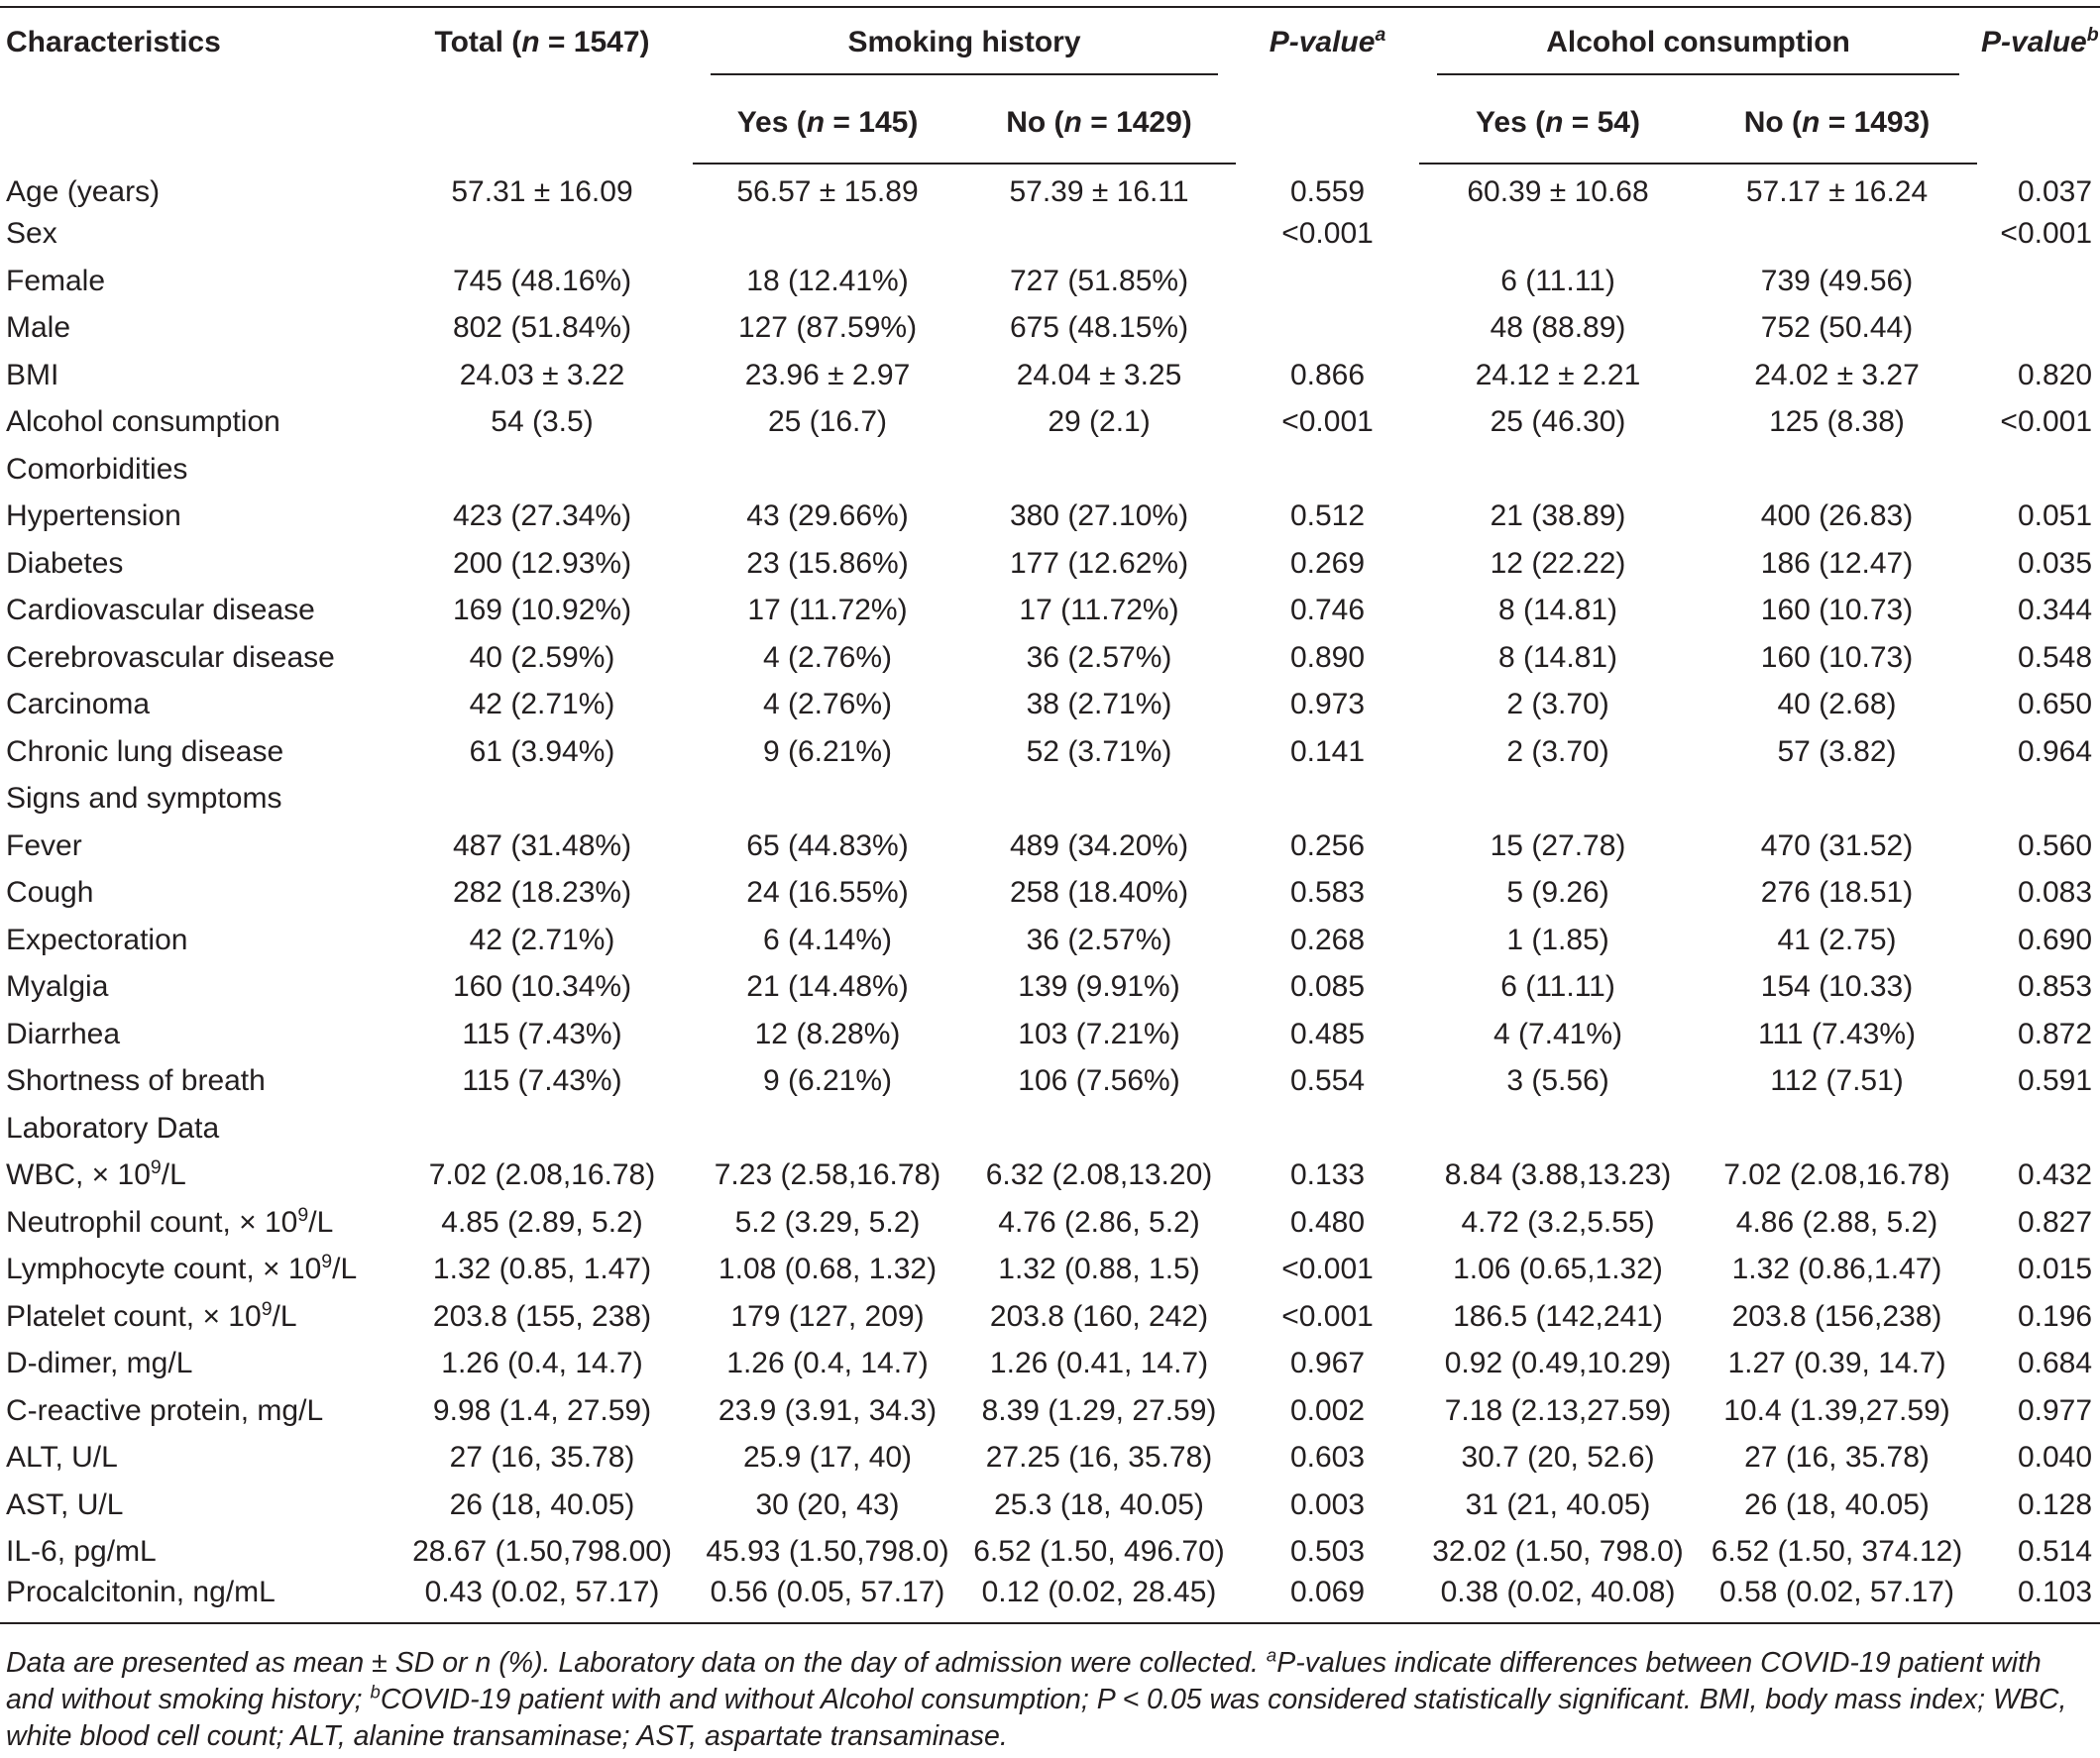  What do you see at coordinates (1327, 1458) in the screenshot?
I see `cell-p-a: 0.603` at bounding box center [1327, 1458].